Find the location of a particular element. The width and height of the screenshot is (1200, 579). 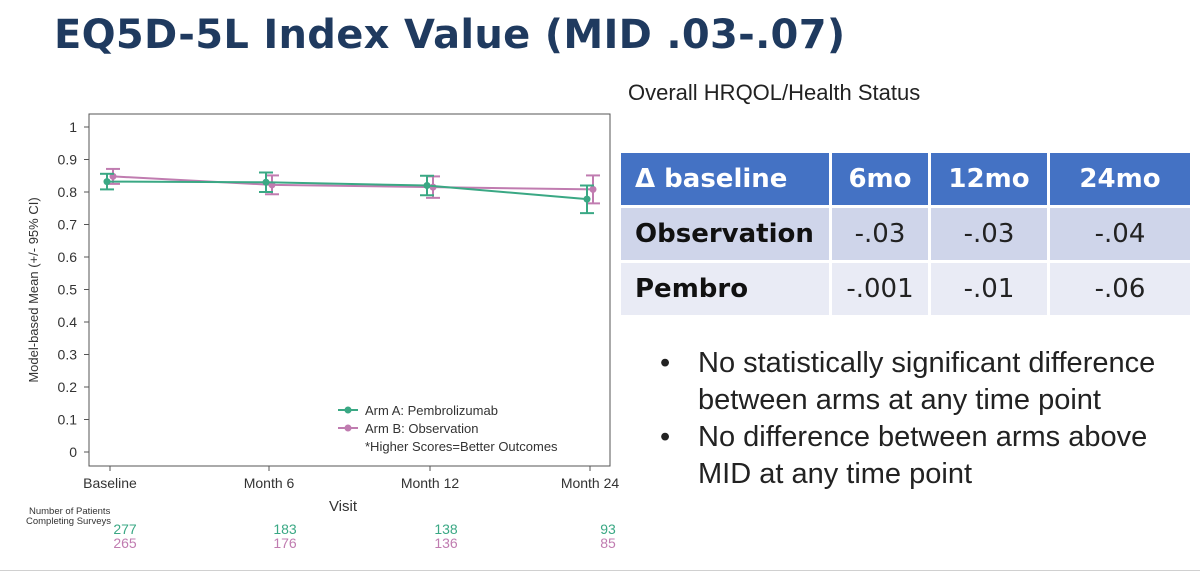

table-cell: -.01 is located at coordinates (989, 289).